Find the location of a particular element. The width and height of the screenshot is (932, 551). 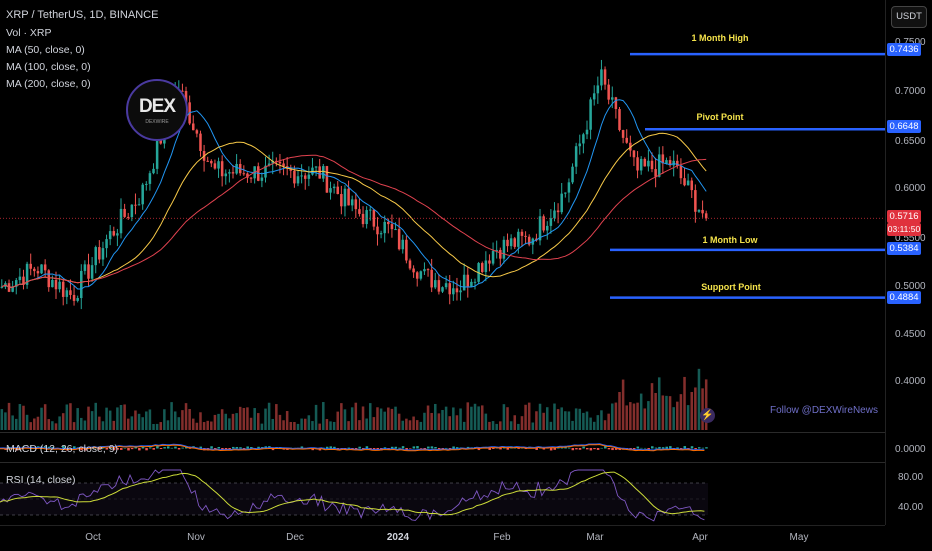

macd-label: MACD (12, 26, close, 9) is located at coordinates (62, 449).